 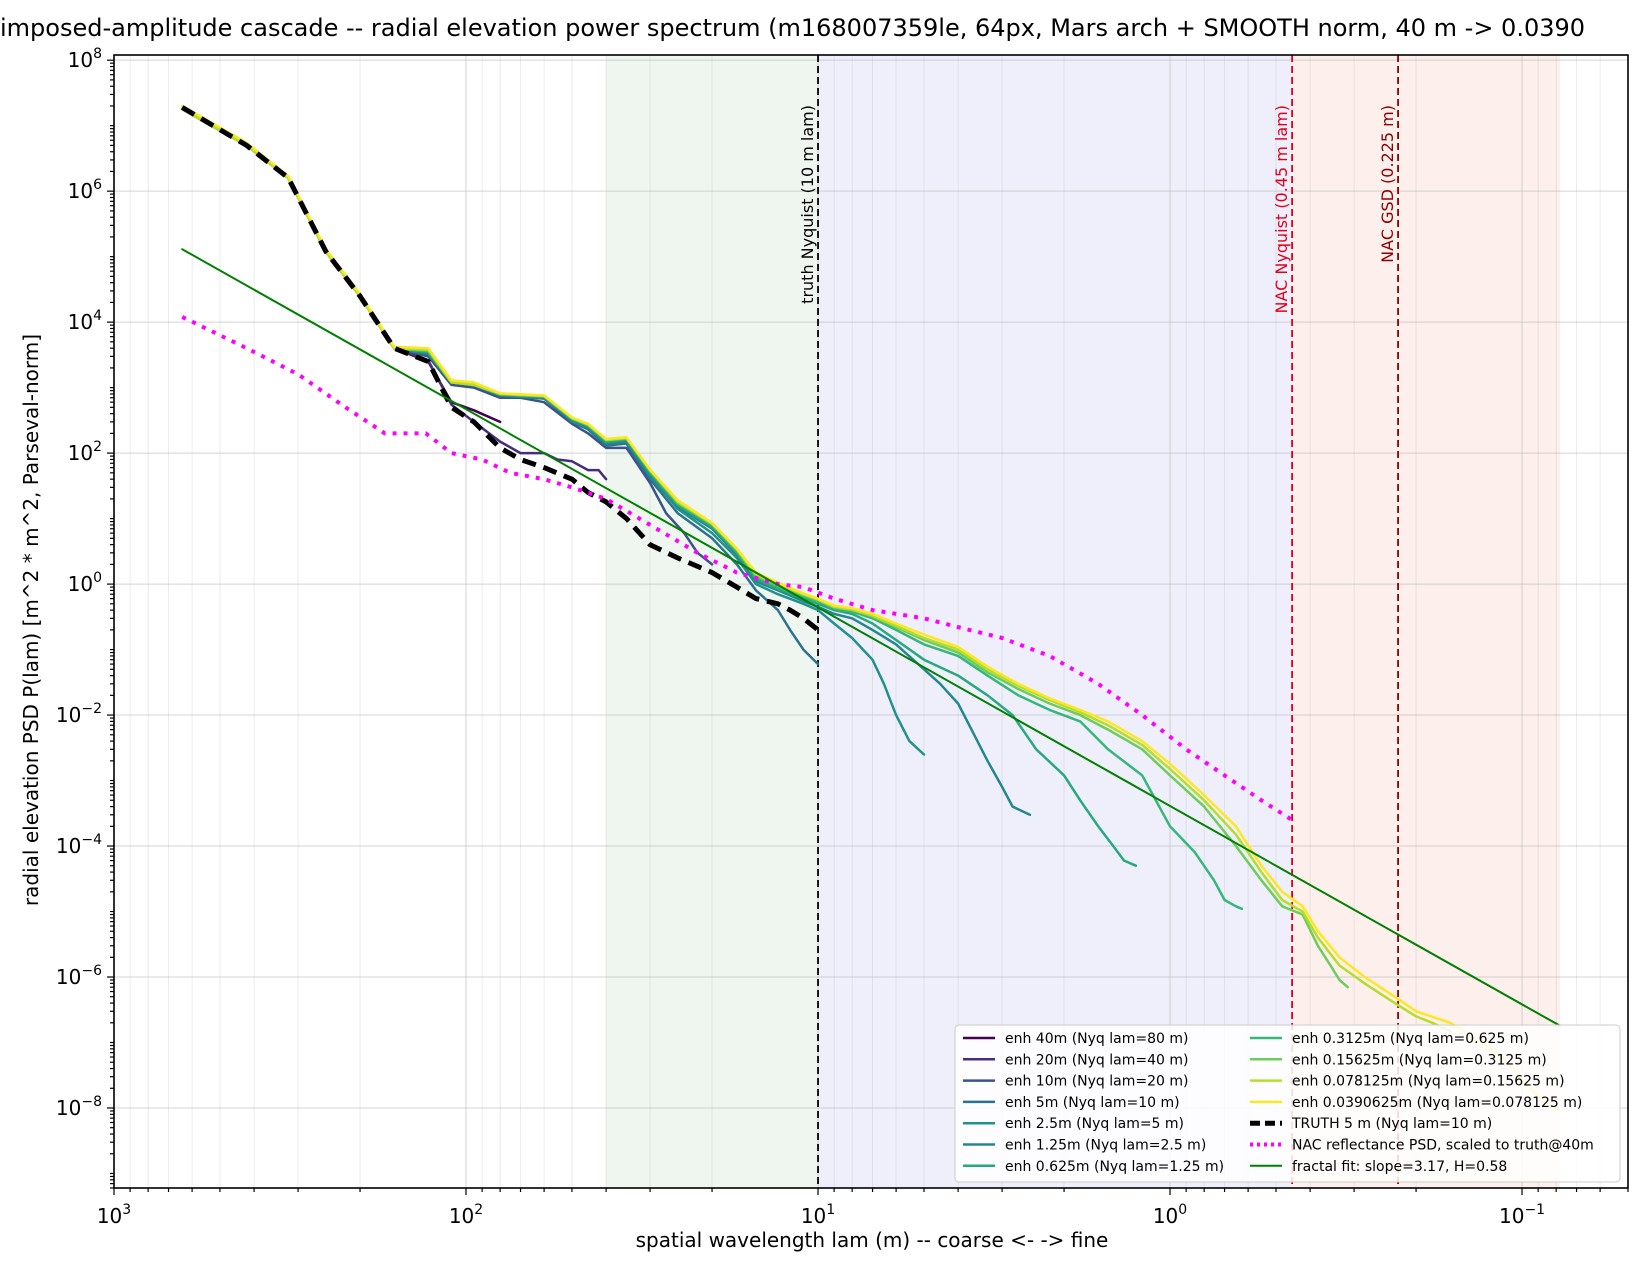 What do you see at coordinates (1096, 1039) in the screenshot?
I see `legend-label: enh 40m (Nyq lam=80 m)` at bounding box center [1096, 1039].